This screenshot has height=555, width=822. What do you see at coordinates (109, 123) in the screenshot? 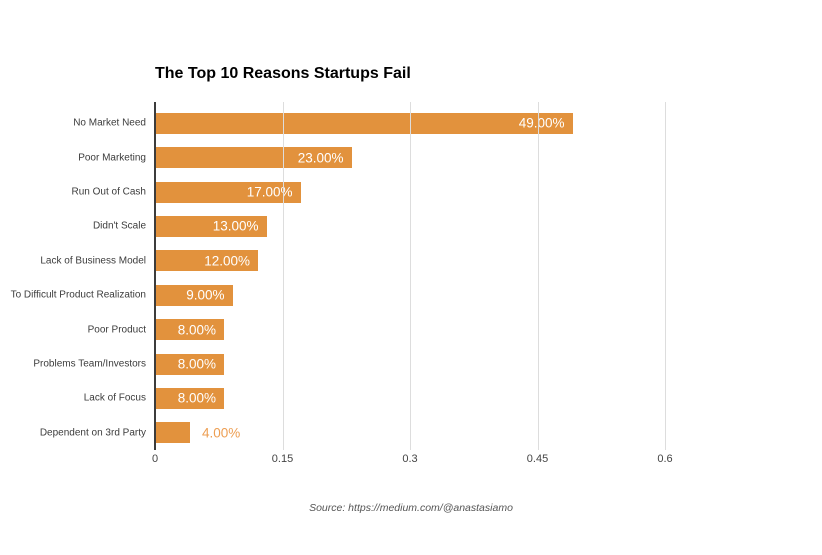
I see `category-label: No Market Need` at bounding box center [109, 123].